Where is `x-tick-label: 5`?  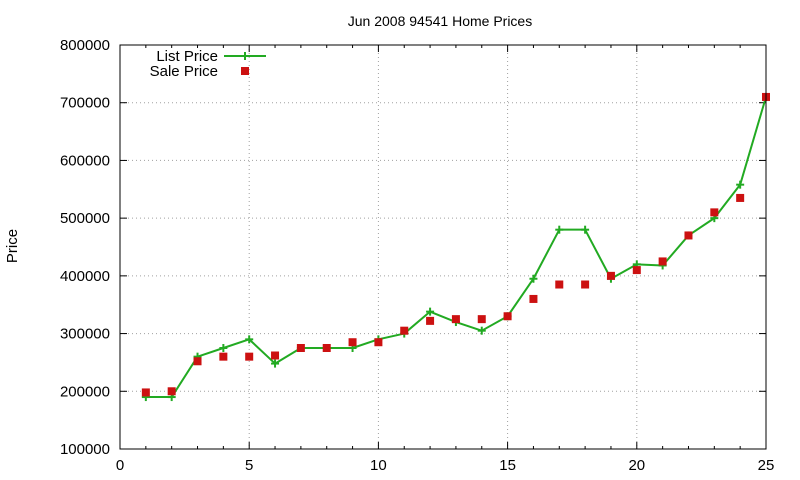
x-tick-label: 5 is located at coordinates (249, 465).